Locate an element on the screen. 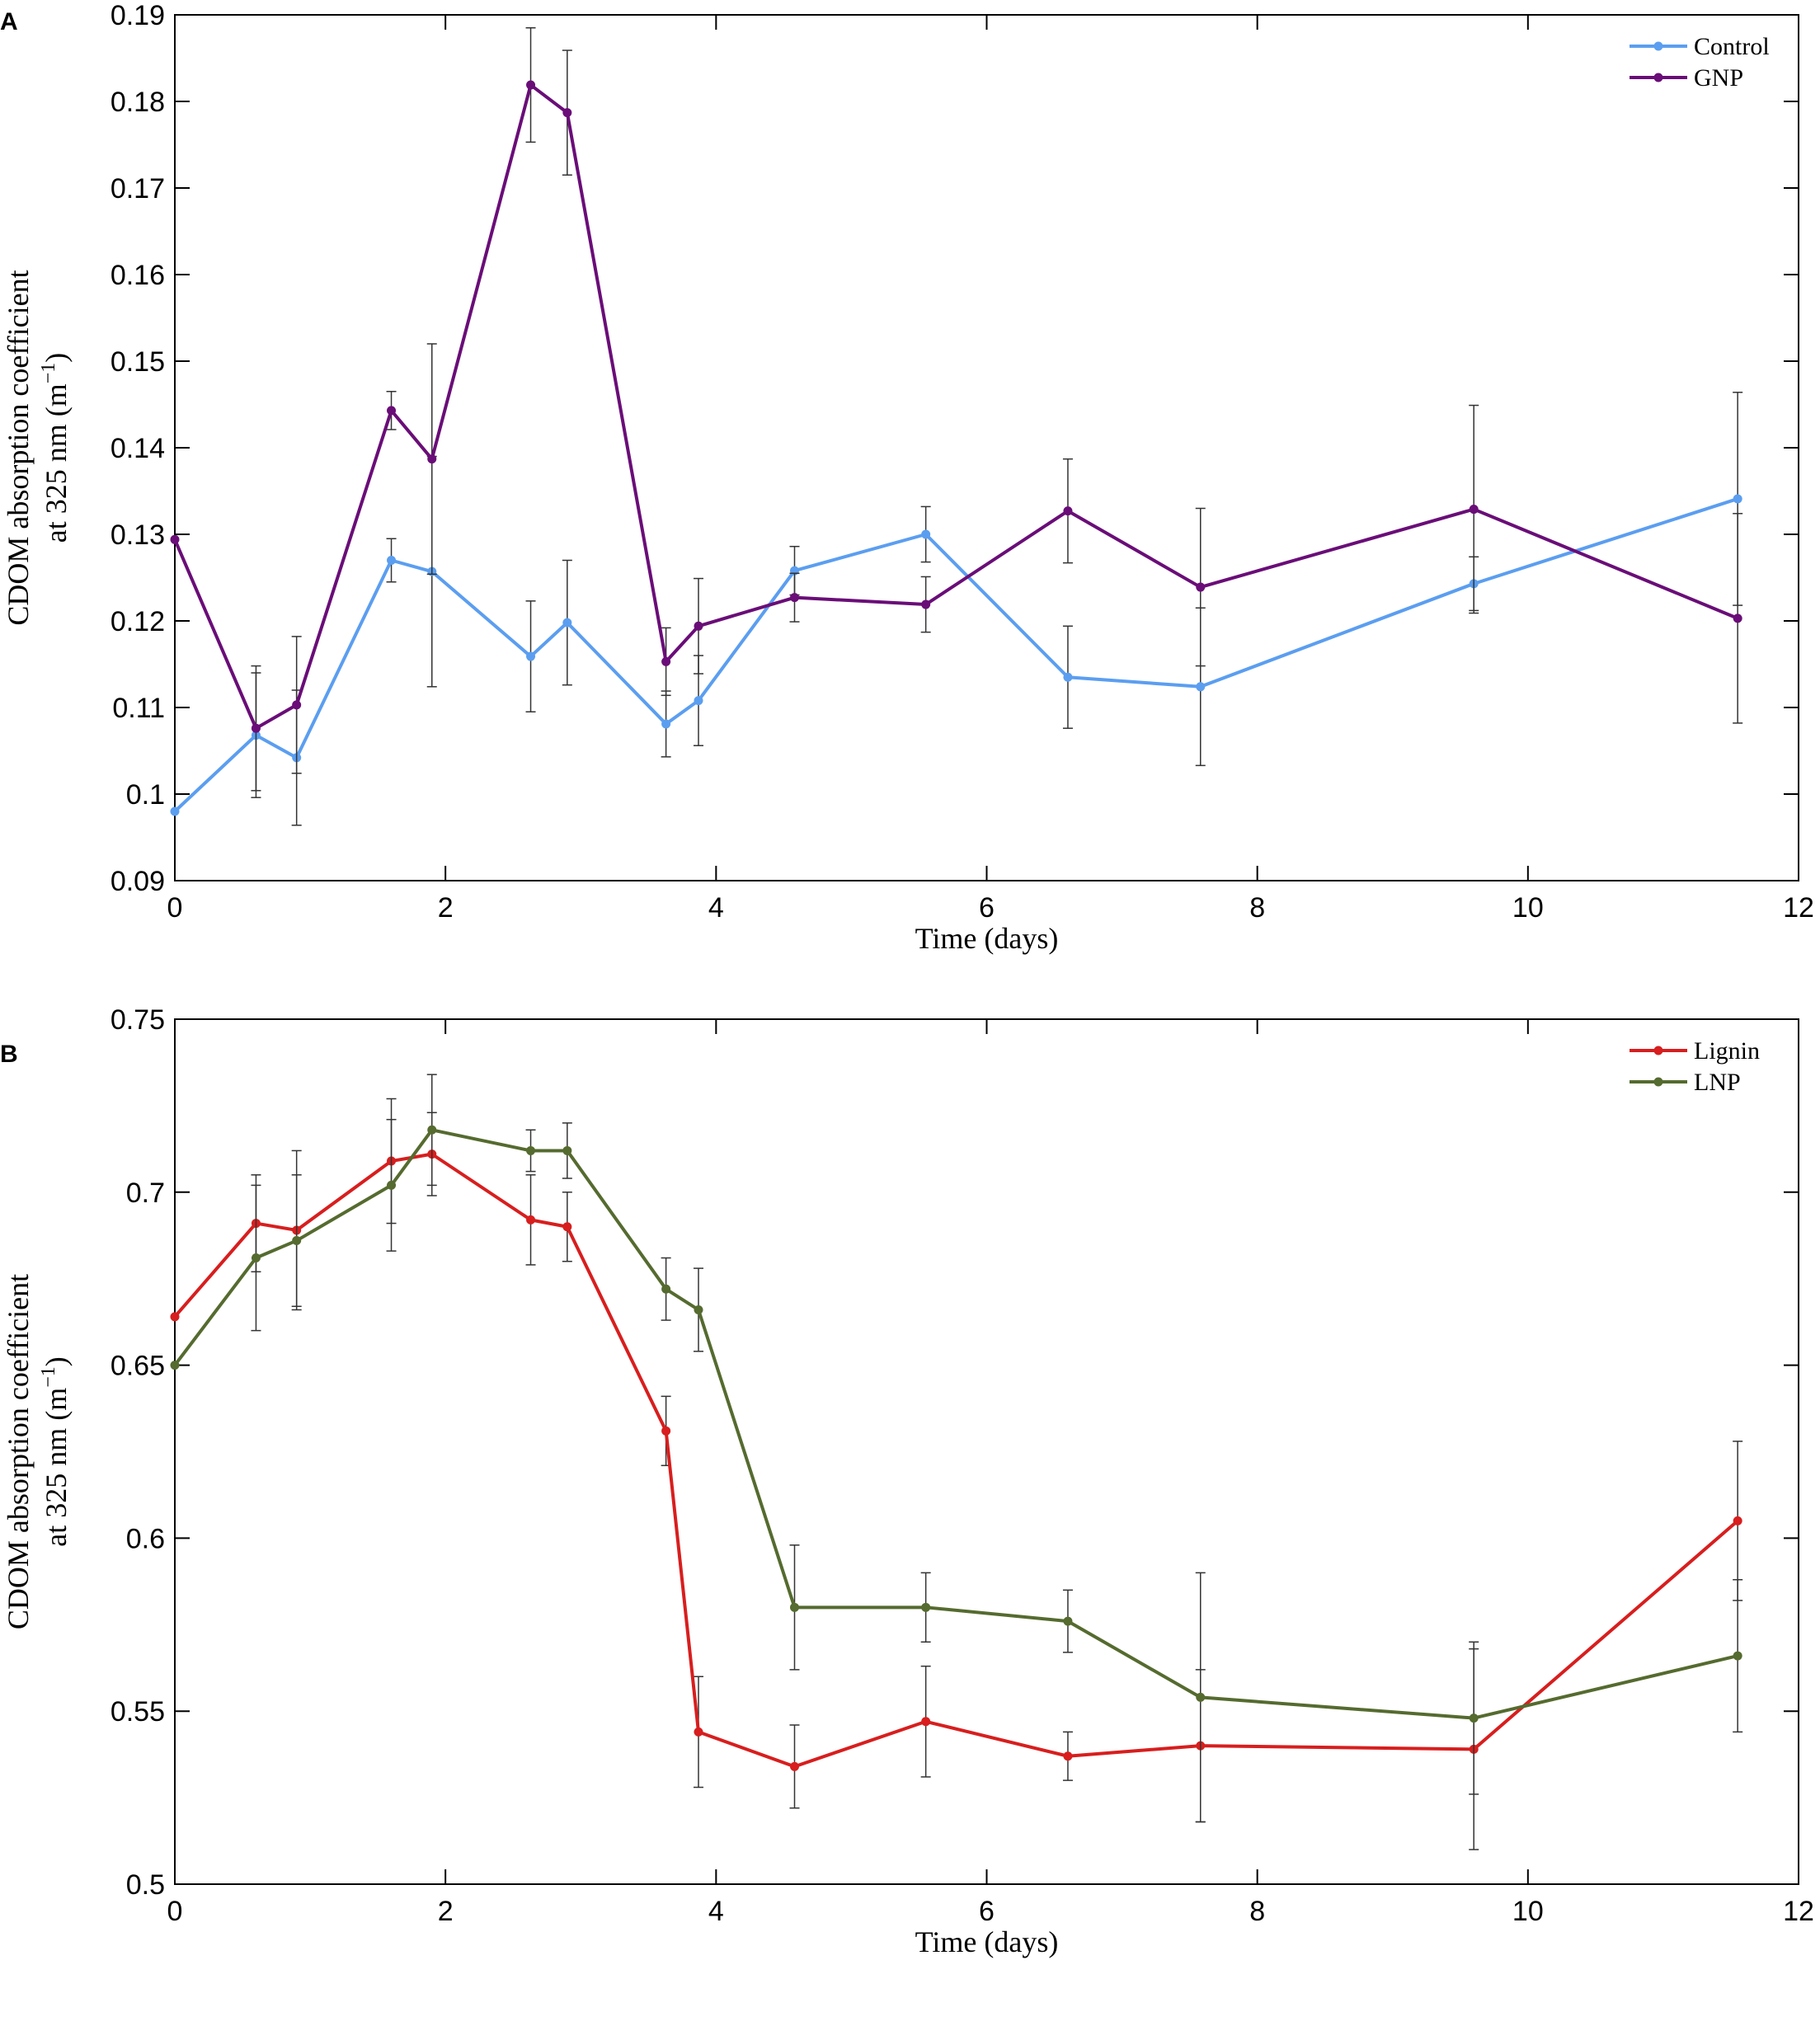 Image resolution: width=1820 pixels, height=2026 pixels. y-tick-label: 0.1 is located at coordinates (145, 795).